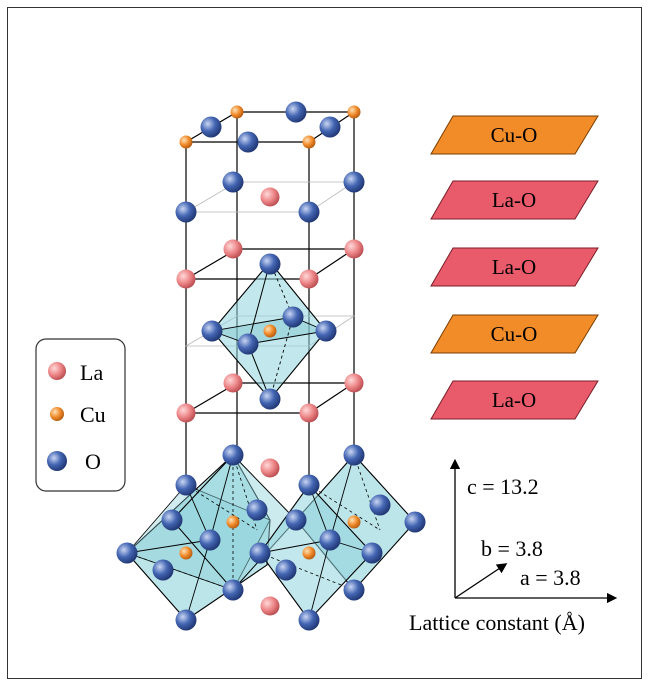  What do you see at coordinates (57, 461) in the screenshot?
I see `o-atom-icon` at bounding box center [57, 461].